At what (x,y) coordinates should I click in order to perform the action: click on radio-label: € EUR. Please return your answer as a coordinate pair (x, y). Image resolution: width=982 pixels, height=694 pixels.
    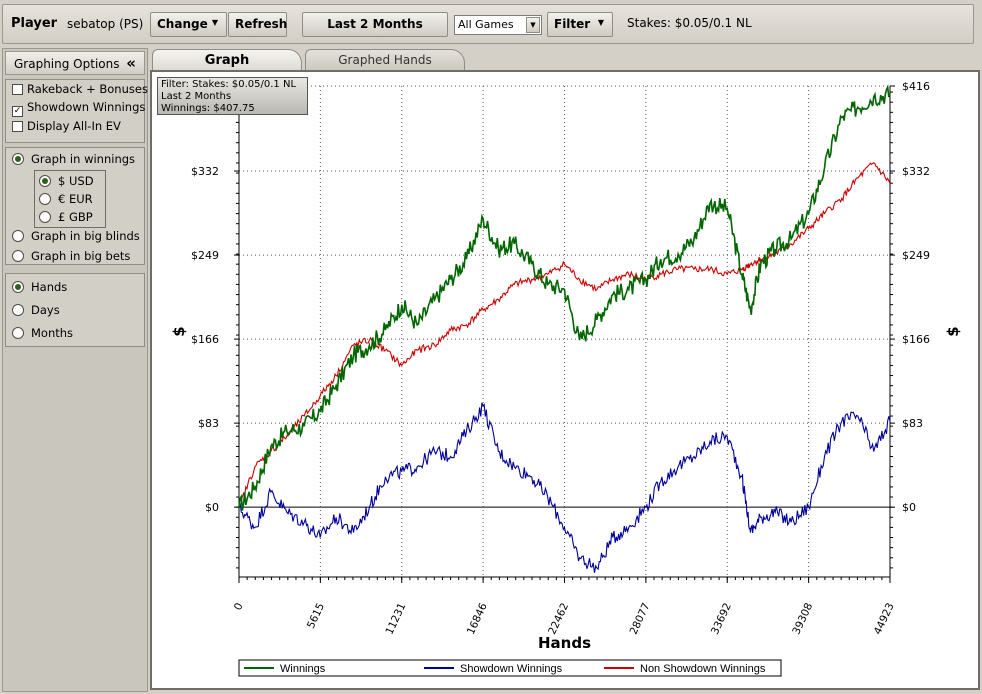
    Looking at the image, I should click on (75, 199).